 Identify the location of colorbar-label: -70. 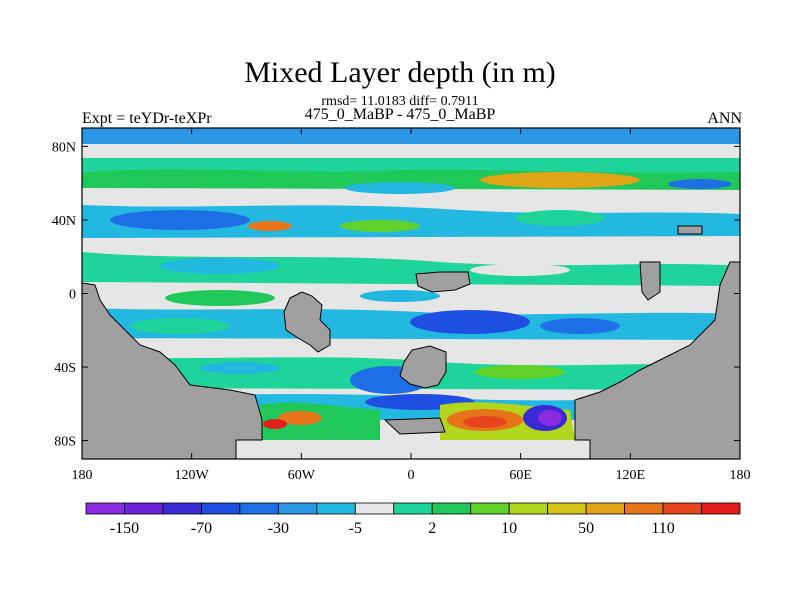
(201, 528).